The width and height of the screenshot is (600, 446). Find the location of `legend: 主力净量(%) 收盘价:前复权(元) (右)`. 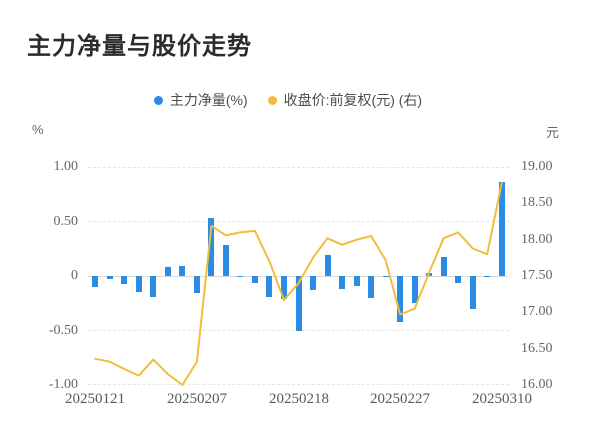

legend: 主力净量(%) 收盘价:前复权(元) (右) is located at coordinates (294, 100).